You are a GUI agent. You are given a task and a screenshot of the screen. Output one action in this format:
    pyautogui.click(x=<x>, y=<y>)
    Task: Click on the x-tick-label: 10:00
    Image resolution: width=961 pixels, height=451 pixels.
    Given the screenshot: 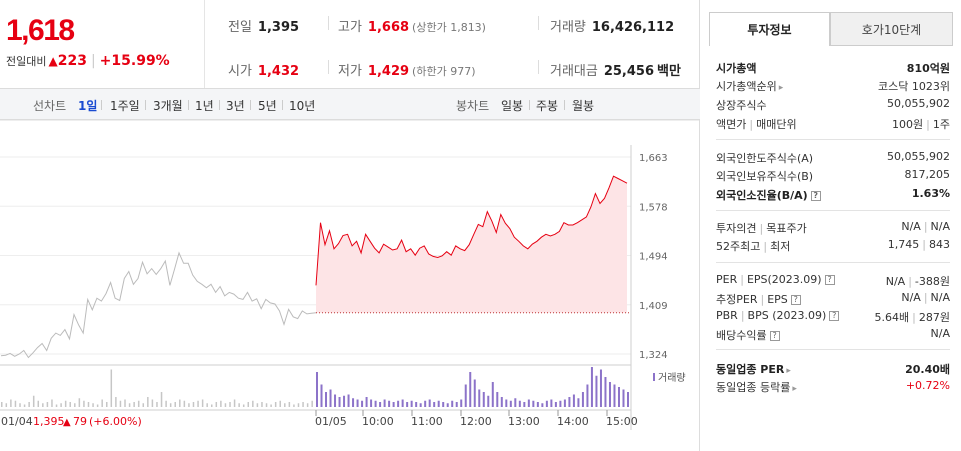 What is the action you would take?
    pyautogui.click(x=378, y=421)
    